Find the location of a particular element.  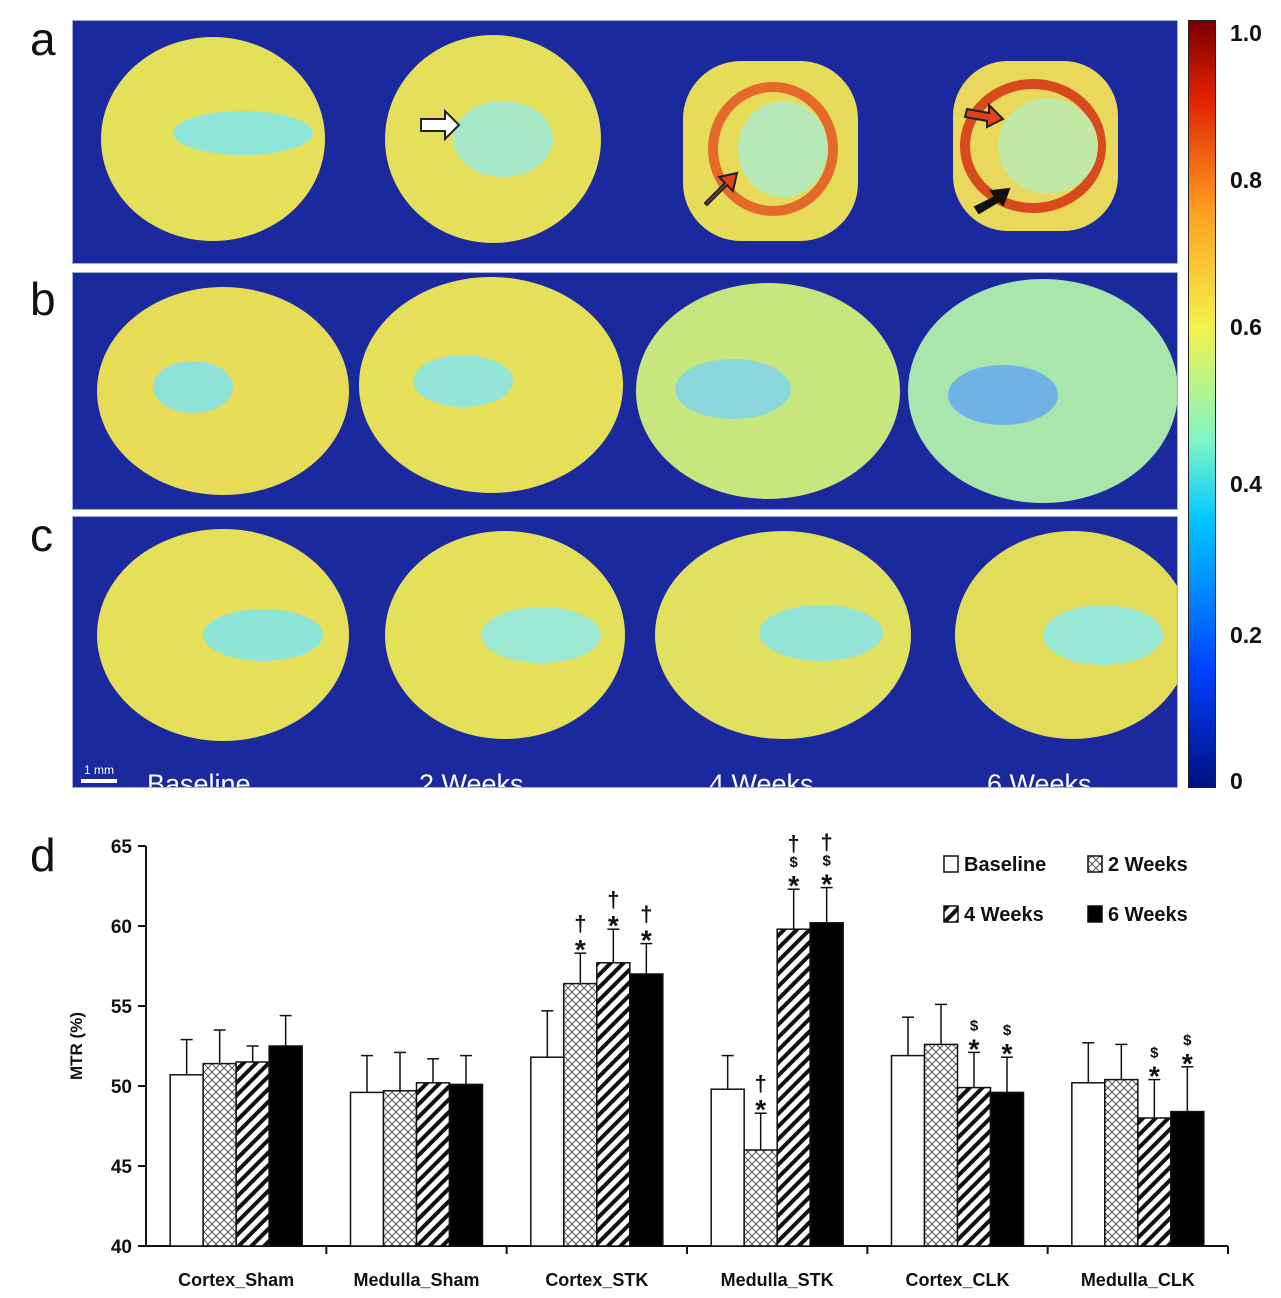

timepoint-label-4weeks: 4 Weeks is located at coordinates (761, 778).